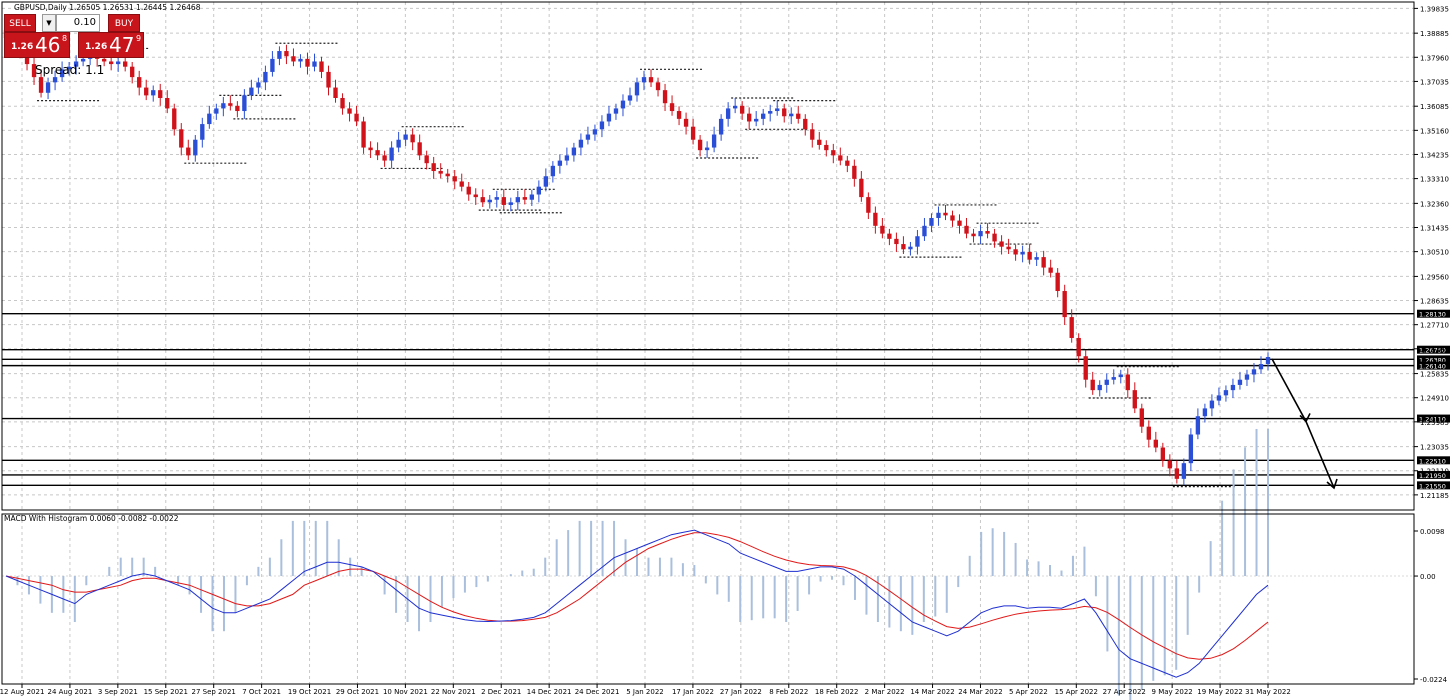  I want to click on buy-button: BUY, so click(124, 23).